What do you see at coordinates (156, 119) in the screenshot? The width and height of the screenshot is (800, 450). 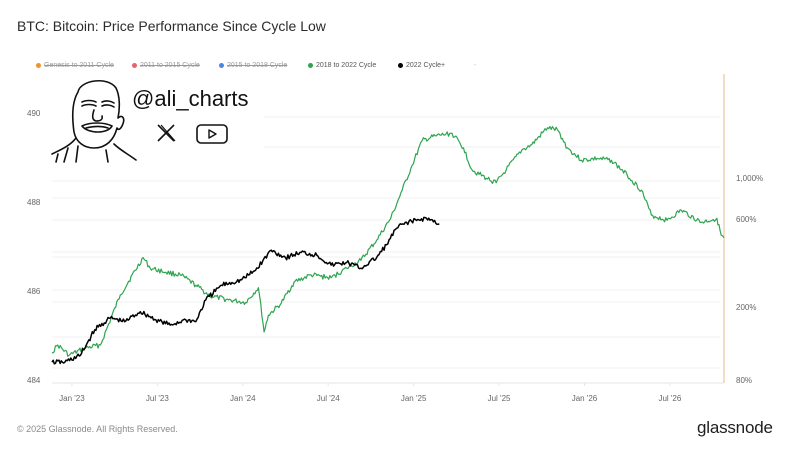 I see `watermark: @ali_charts` at bounding box center [156, 119].